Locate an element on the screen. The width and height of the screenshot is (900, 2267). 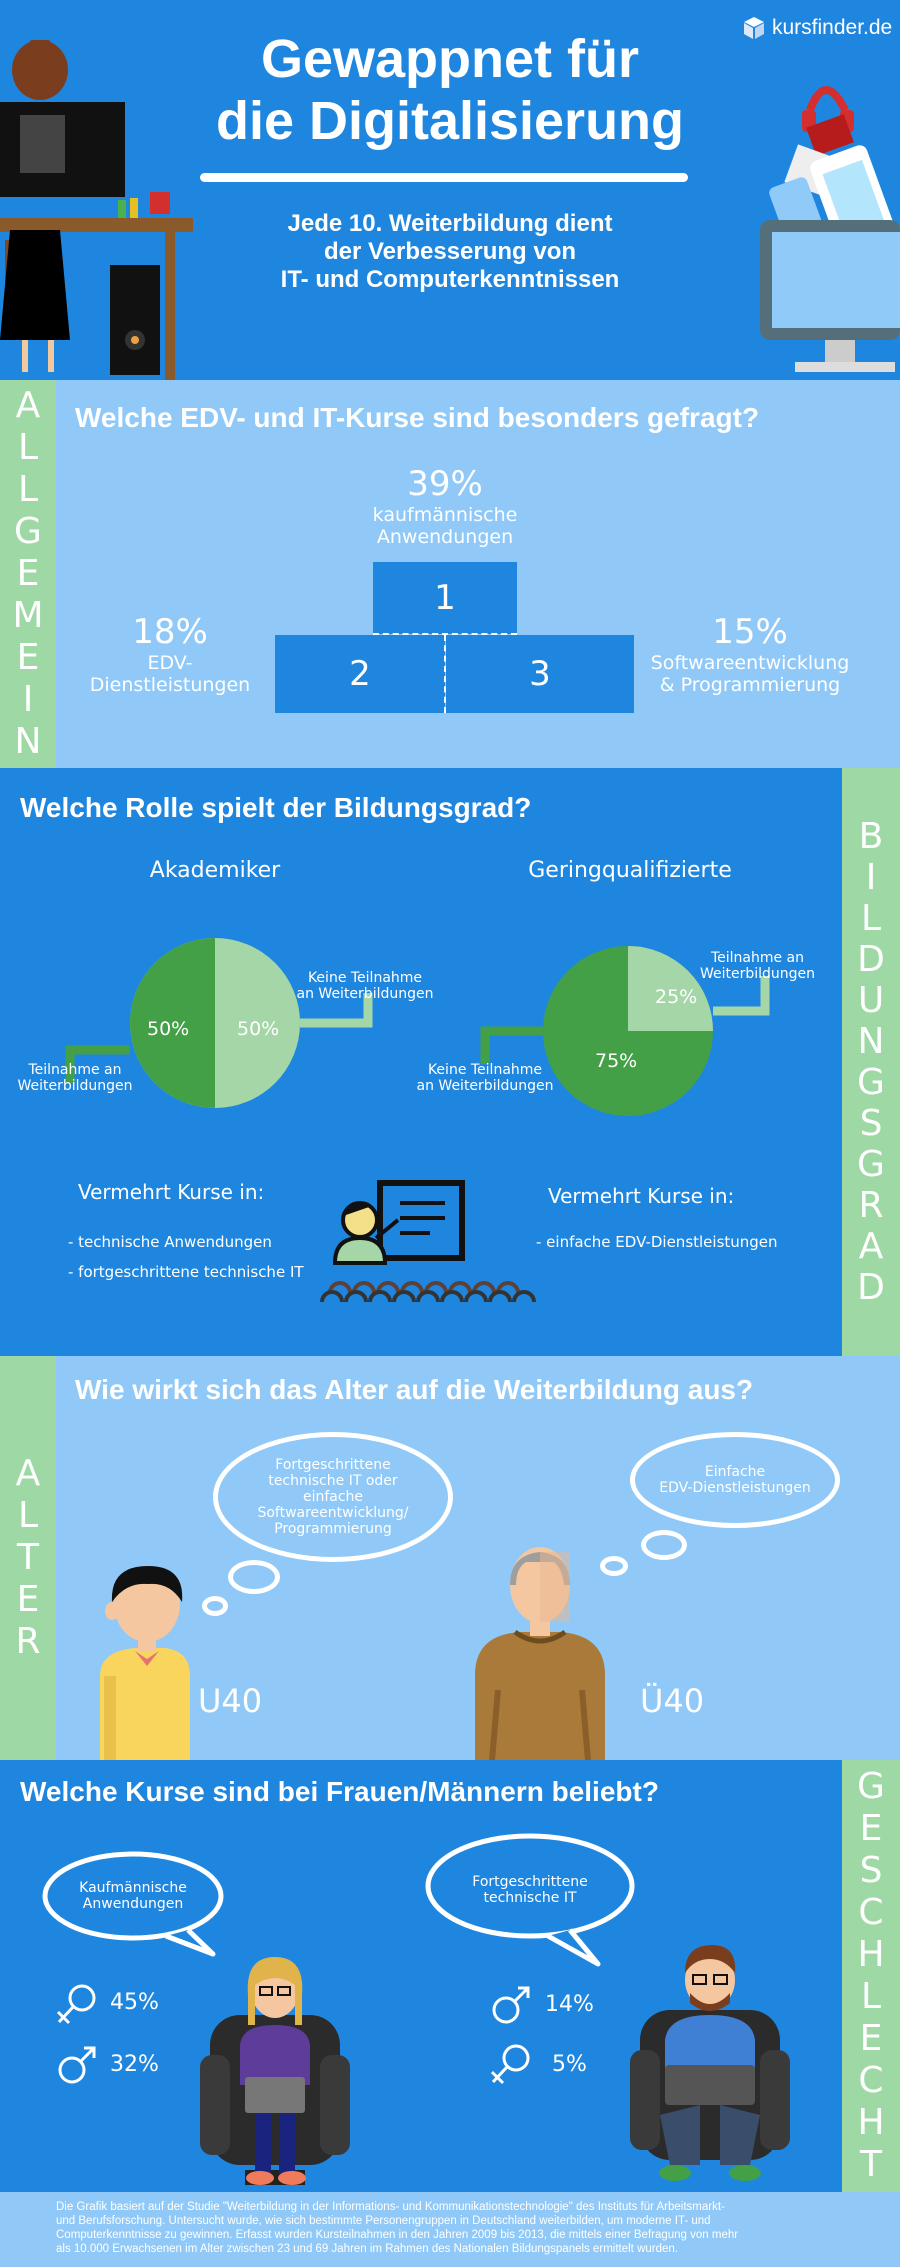
right-female-pct: 5% is located at coordinates (569, 2064).